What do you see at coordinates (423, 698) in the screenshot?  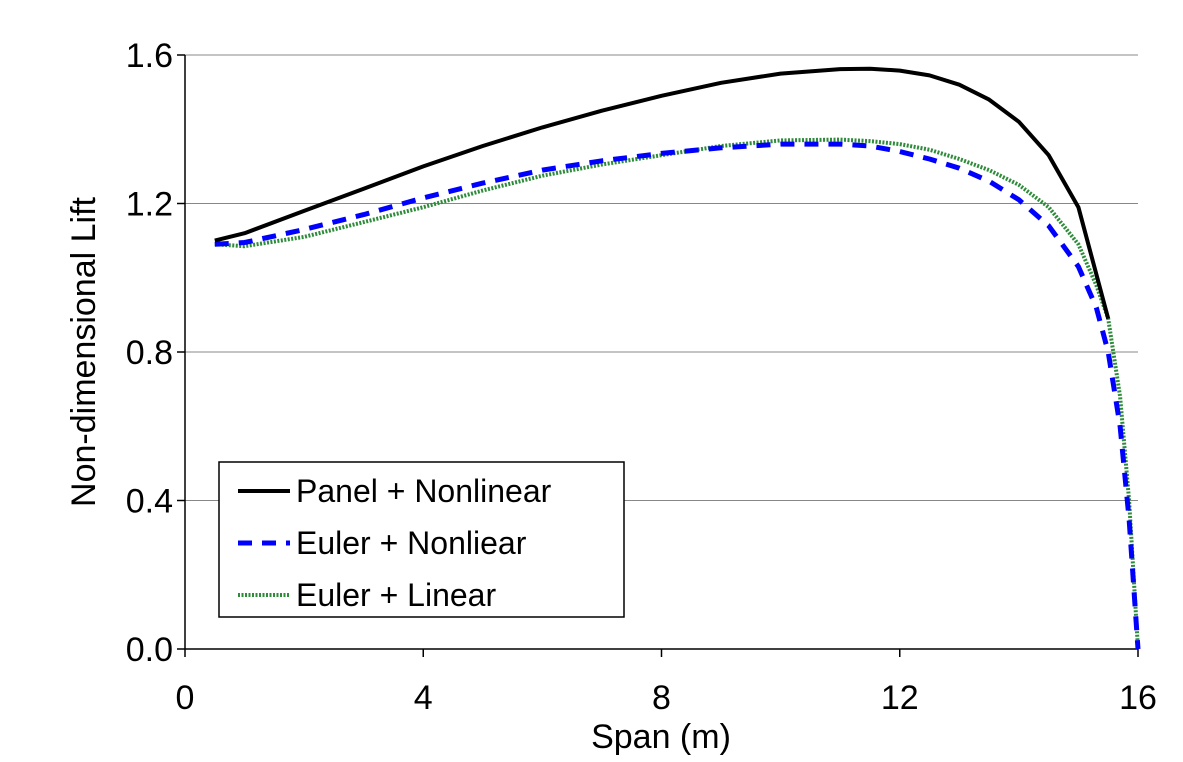 I see `x-tick-label: 4` at bounding box center [423, 698].